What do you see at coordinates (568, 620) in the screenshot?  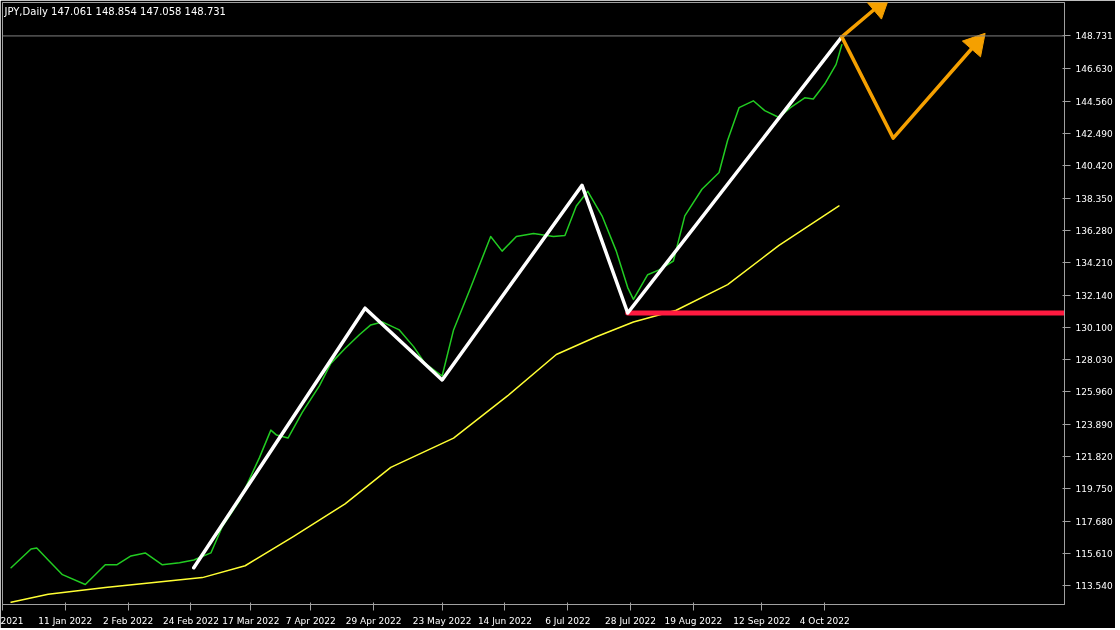 I see `x-tick-label: 6 Jul 2022` at bounding box center [568, 620].